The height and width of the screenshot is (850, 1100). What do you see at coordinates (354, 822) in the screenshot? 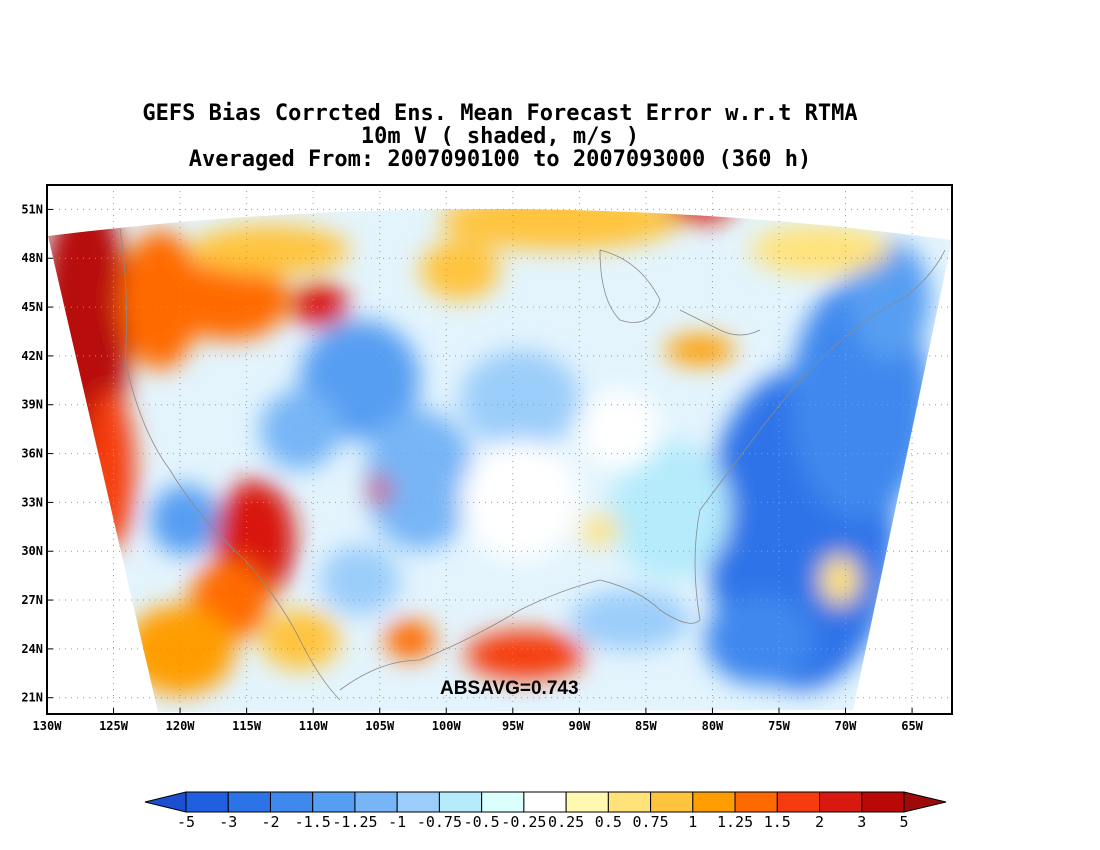
I see `colorbar-label: -1.25` at bounding box center [354, 822].